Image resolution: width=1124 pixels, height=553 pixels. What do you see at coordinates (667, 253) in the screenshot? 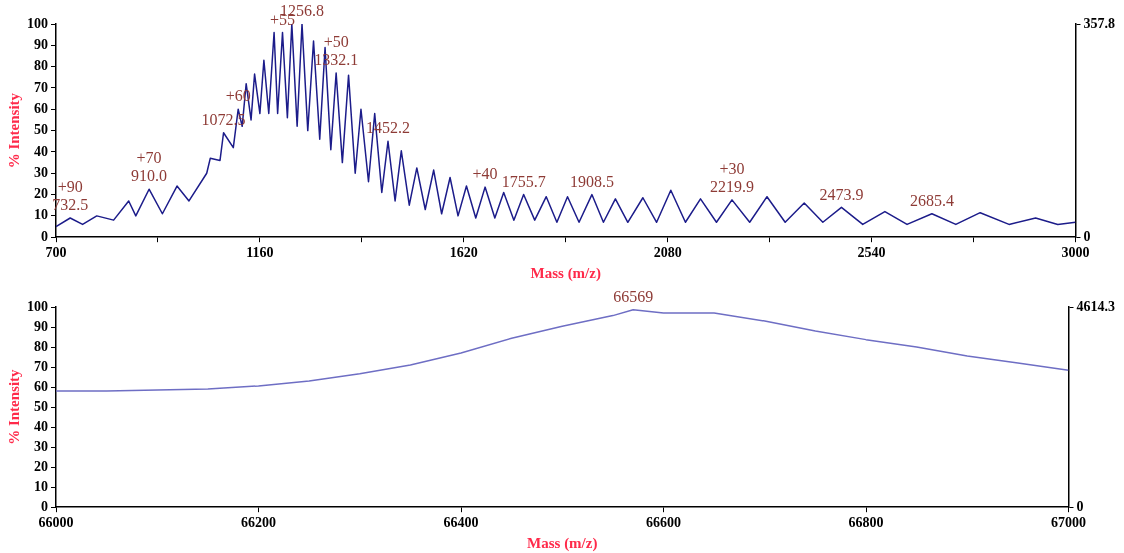
I see `x-tick-label: 2080` at bounding box center [667, 253].